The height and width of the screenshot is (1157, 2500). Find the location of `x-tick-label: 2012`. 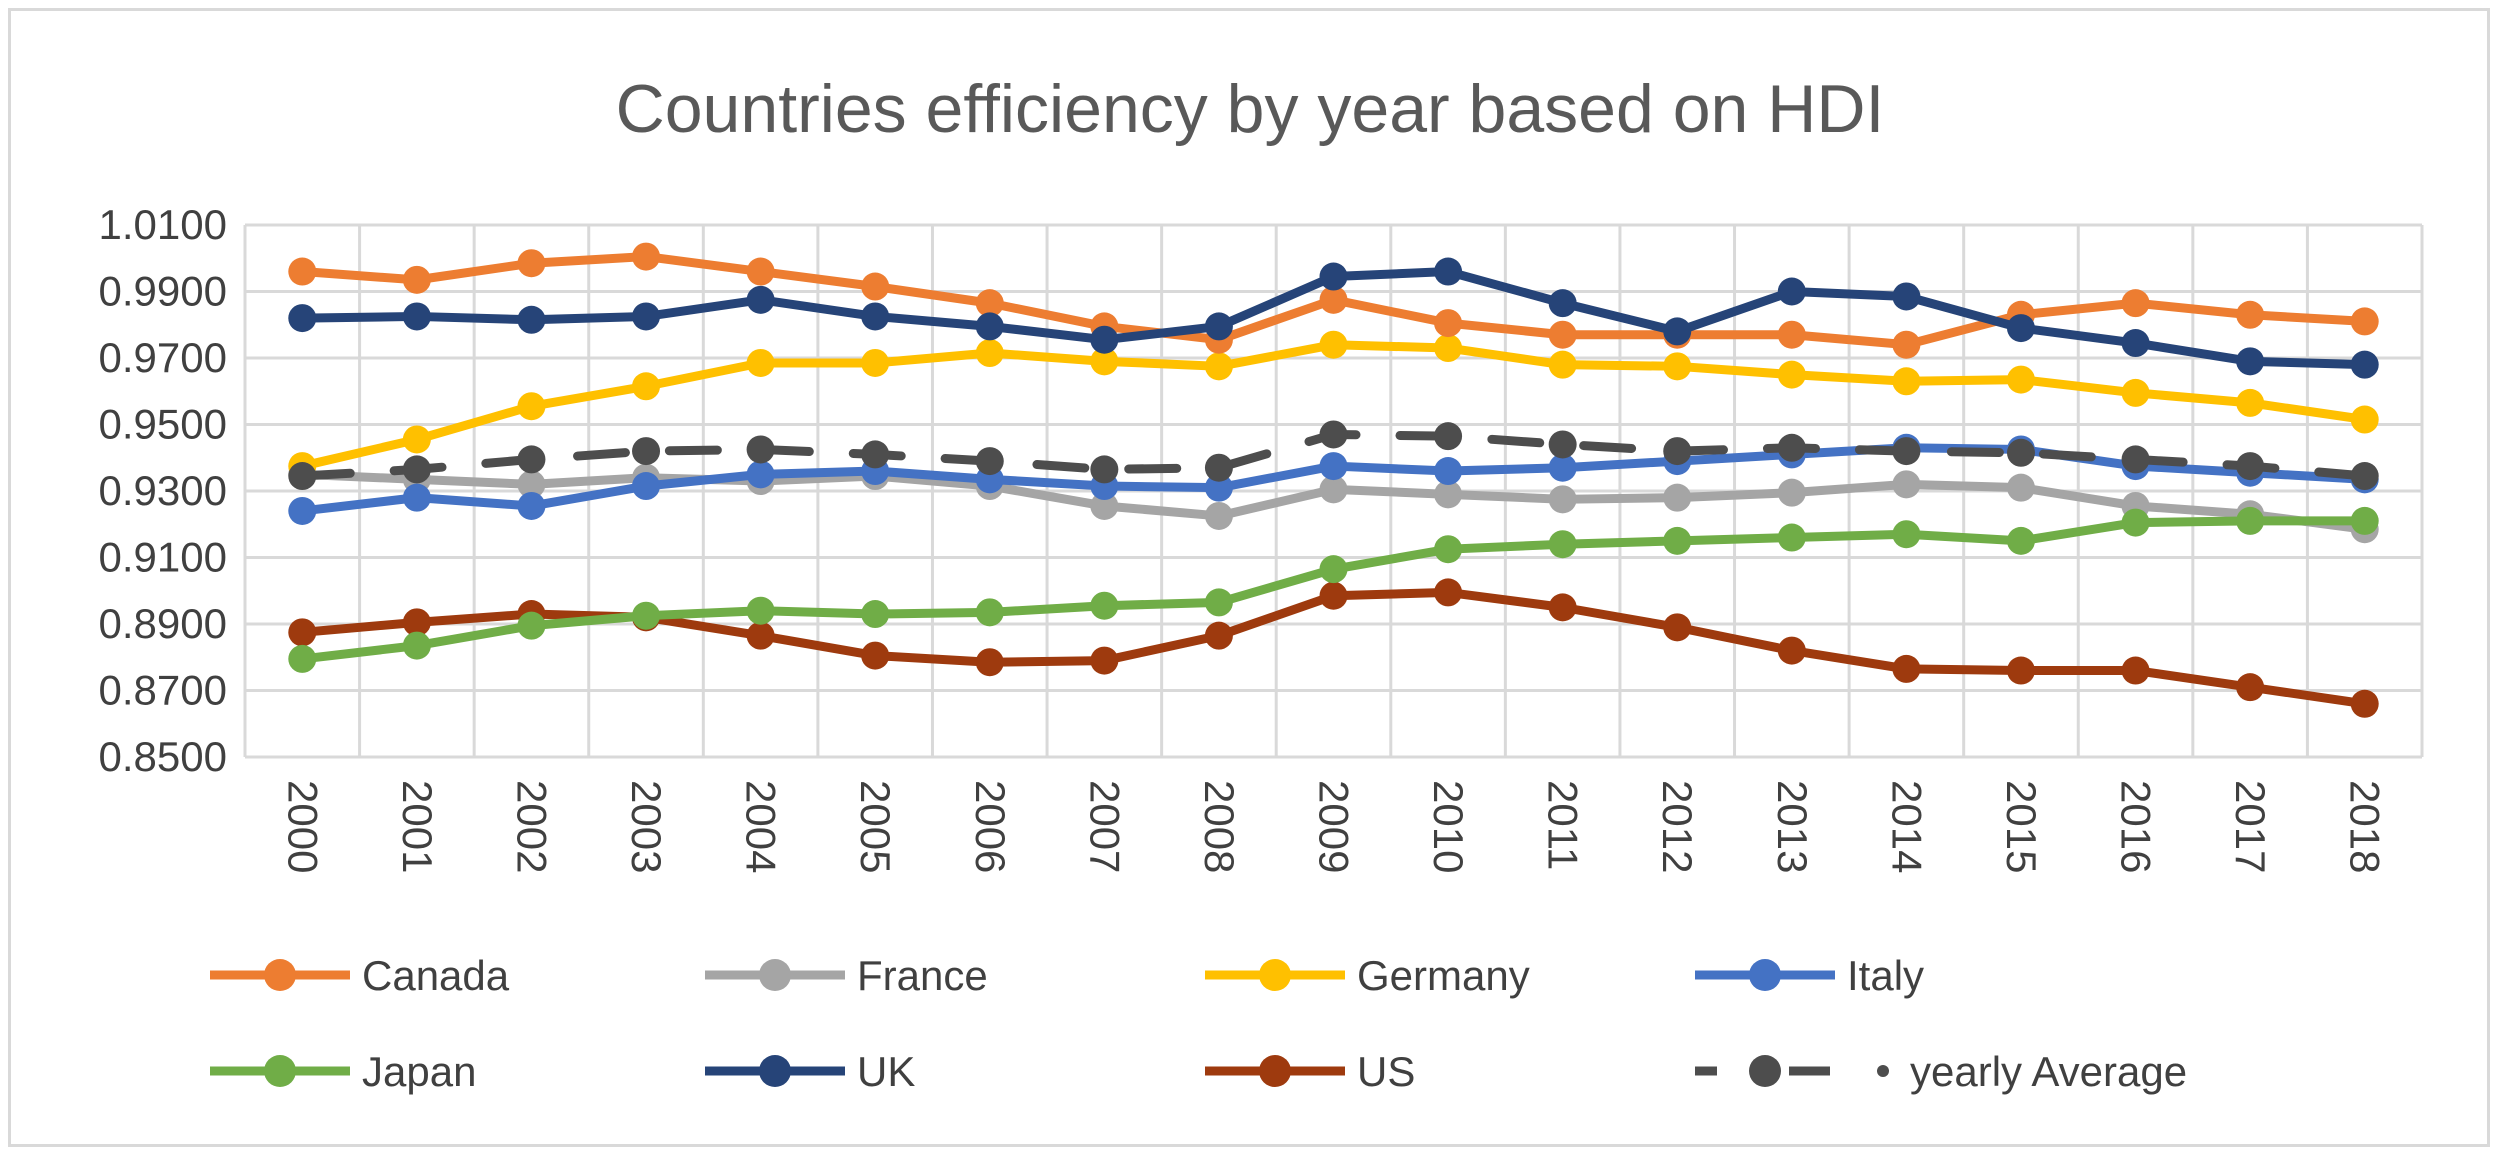

x-tick-label: 2012 is located at coordinates (1677, 826).